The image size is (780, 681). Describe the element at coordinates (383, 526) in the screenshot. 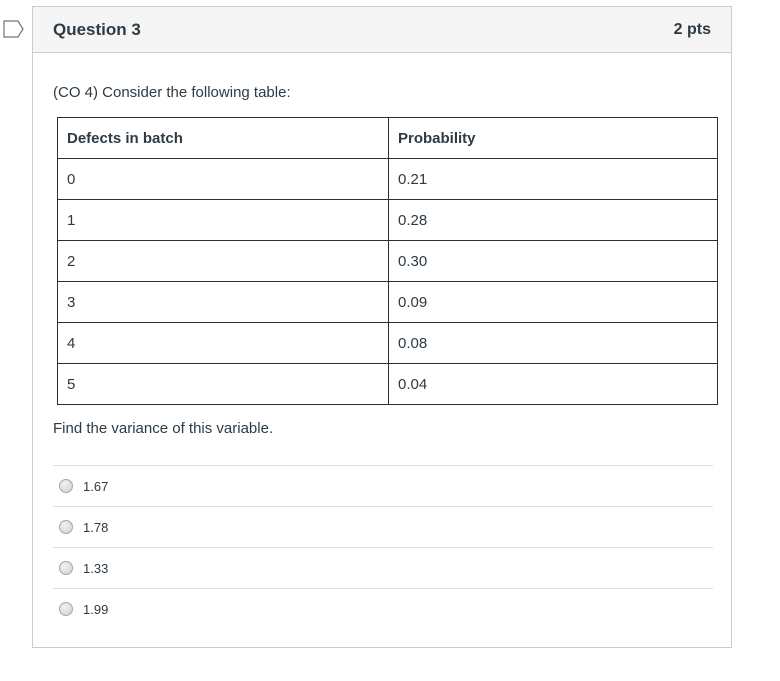

I see `answer-option: 1.78` at that location.